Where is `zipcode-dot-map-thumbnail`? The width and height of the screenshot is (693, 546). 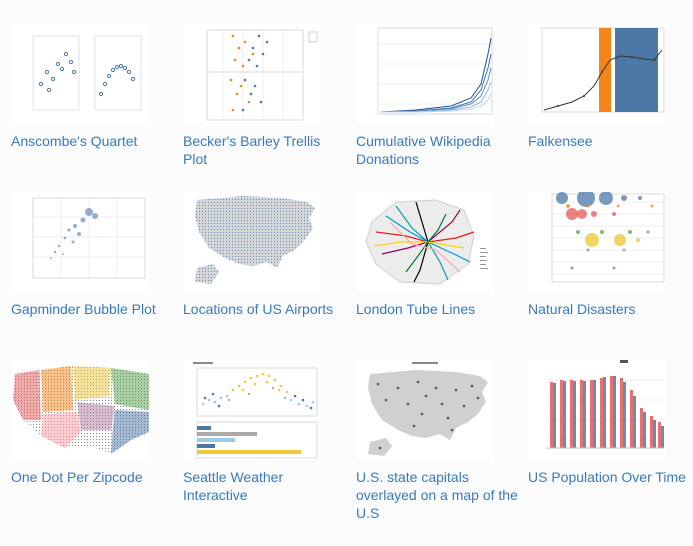
zipcode-dot-map-thumbnail is located at coordinates (80, 410).